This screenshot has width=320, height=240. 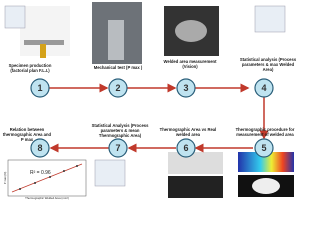 I want to click on plot-annotation: R² = 0.96, so click(x=40, y=173).